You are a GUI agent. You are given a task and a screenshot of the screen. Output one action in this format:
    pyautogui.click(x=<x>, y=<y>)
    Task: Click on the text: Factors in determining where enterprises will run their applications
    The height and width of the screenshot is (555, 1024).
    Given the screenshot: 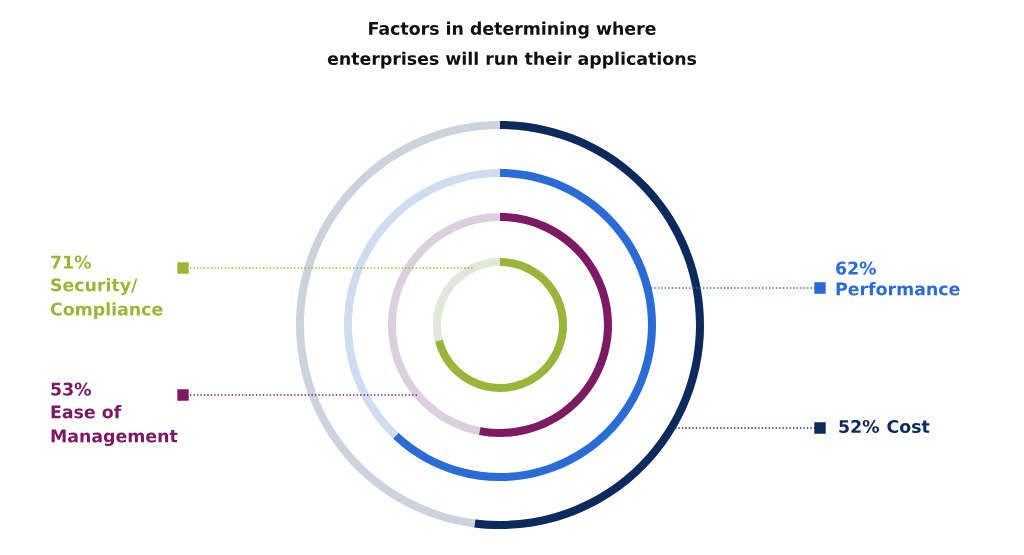 What is the action you would take?
    pyautogui.click(x=512, y=45)
    